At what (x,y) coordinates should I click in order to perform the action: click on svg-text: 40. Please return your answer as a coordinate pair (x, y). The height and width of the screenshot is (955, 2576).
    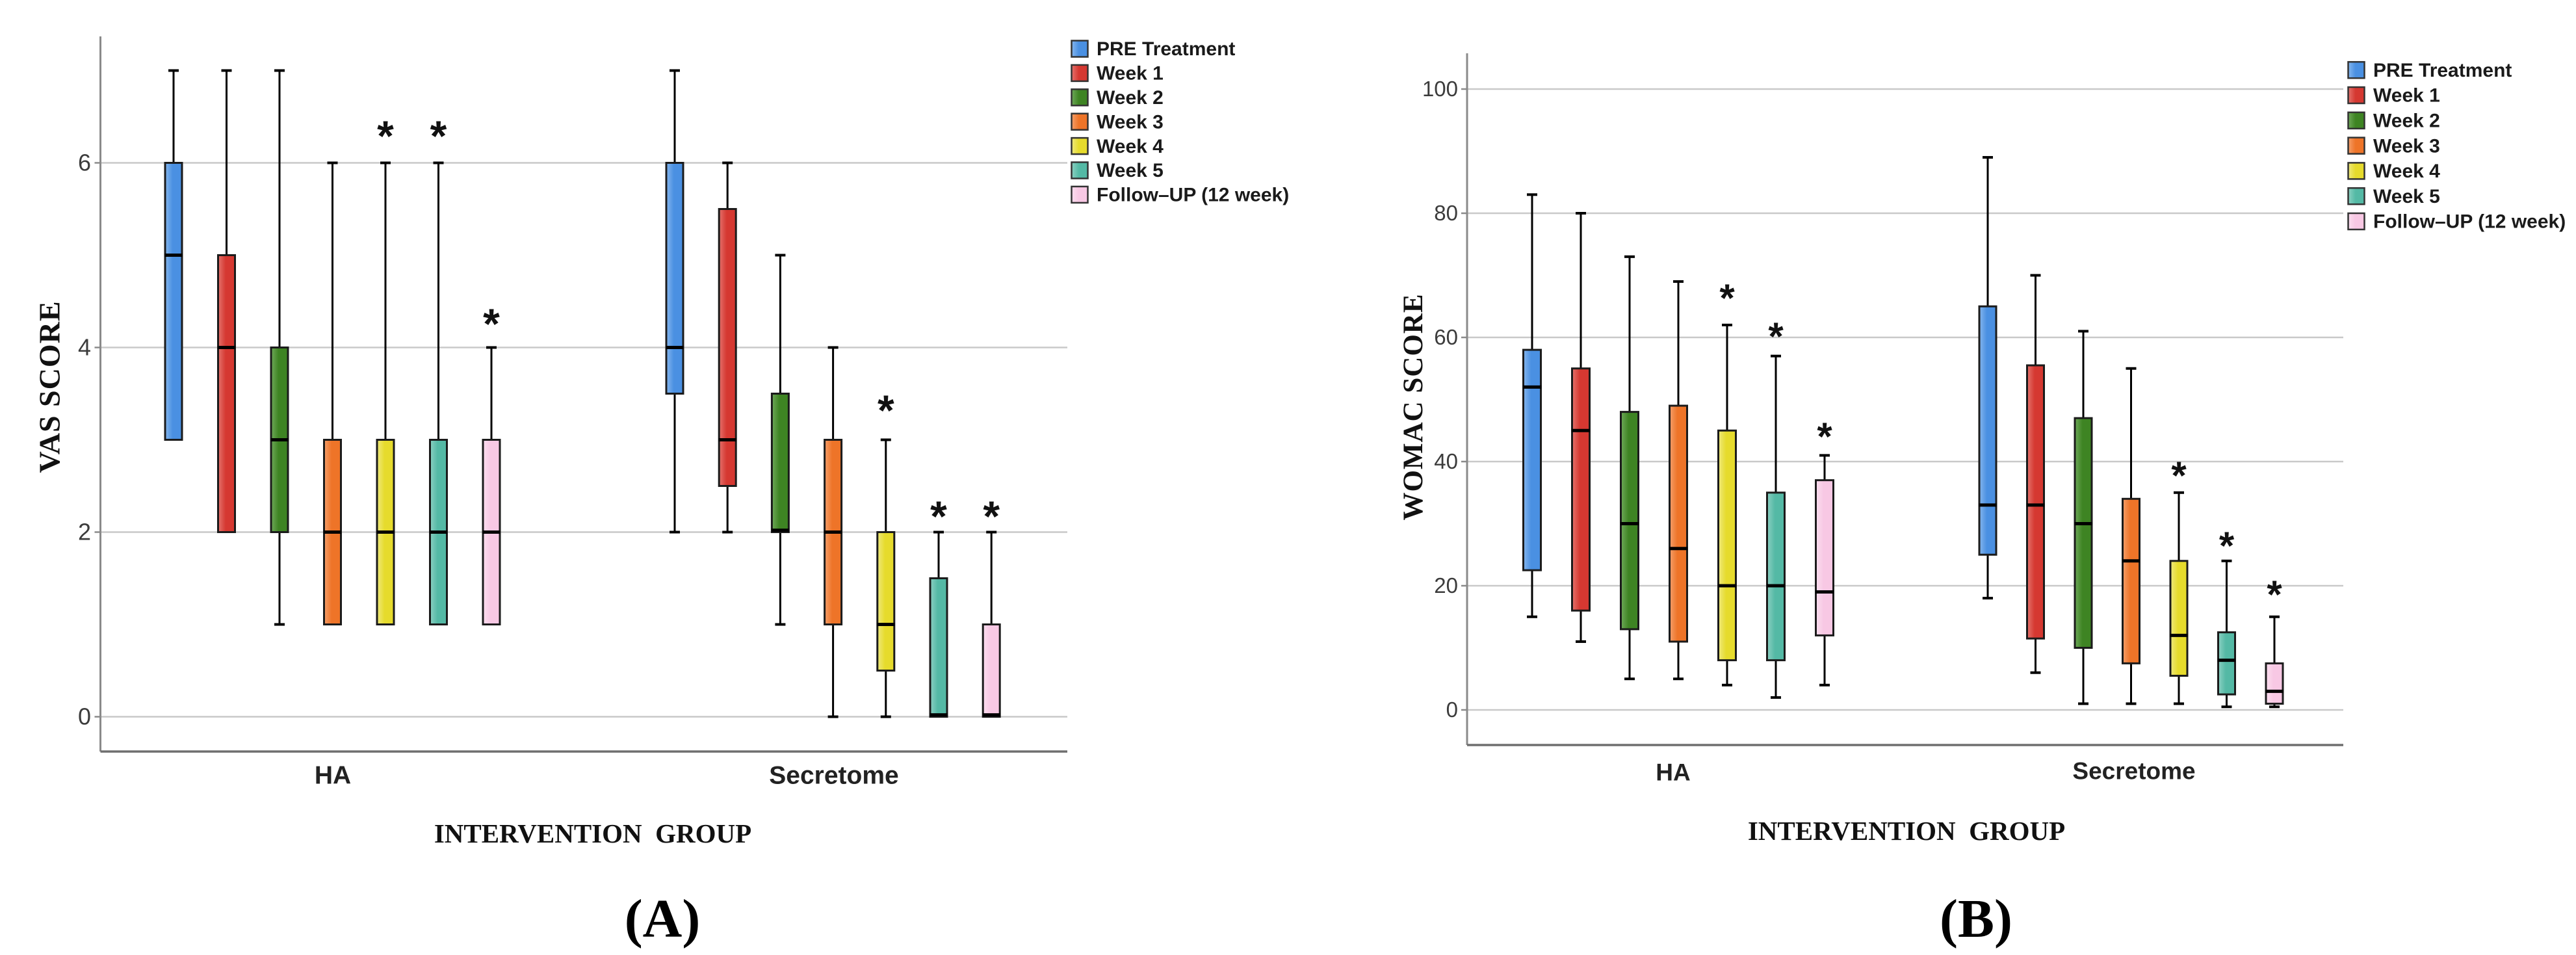
    Looking at the image, I should click on (1446, 461).